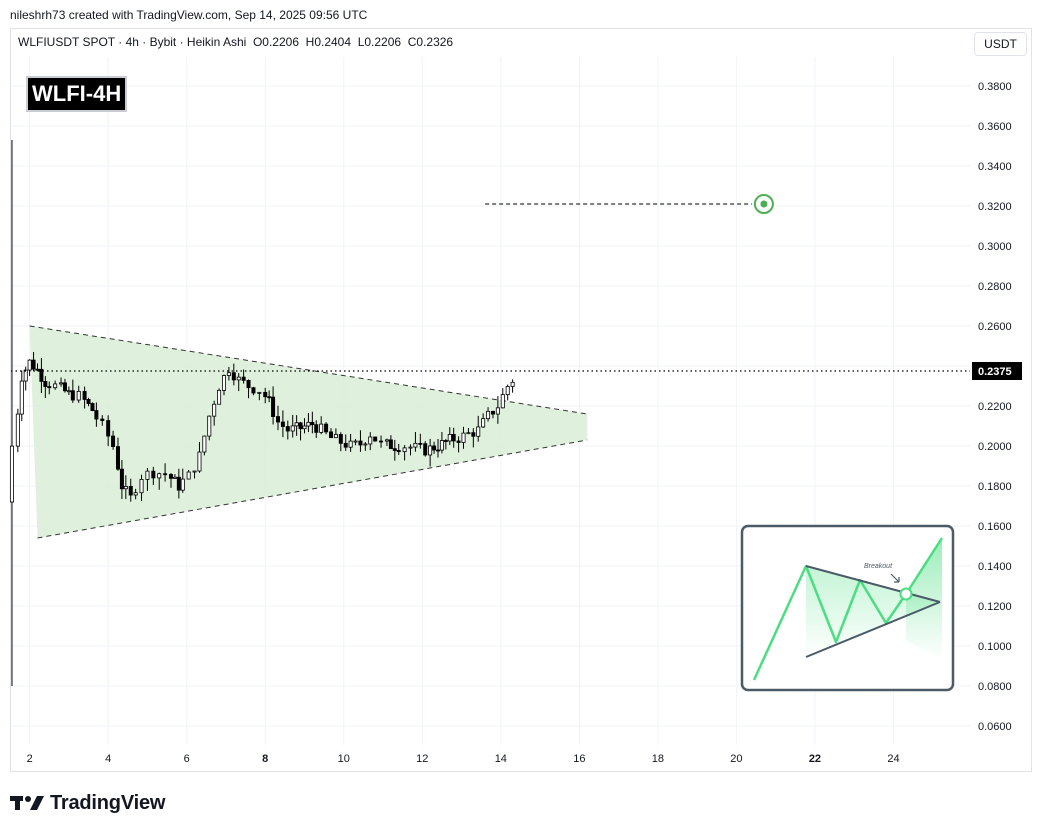 The image size is (1043, 833). I want to click on x-tick-label: 14, so click(501, 759).